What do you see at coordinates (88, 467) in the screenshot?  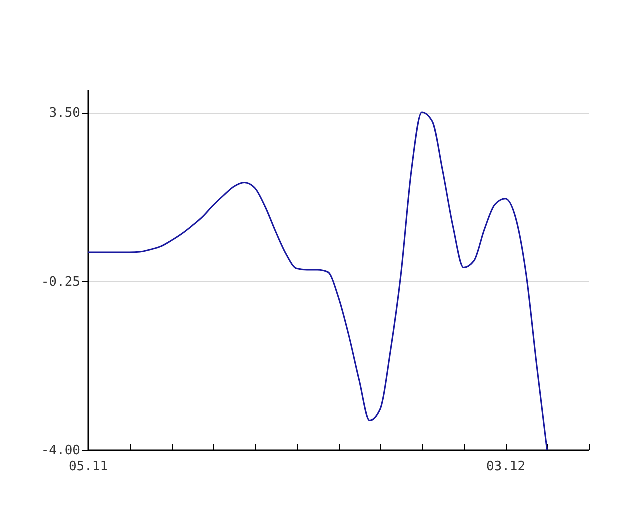 I see `x-tick-label: 05.11` at bounding box center [88, 467].